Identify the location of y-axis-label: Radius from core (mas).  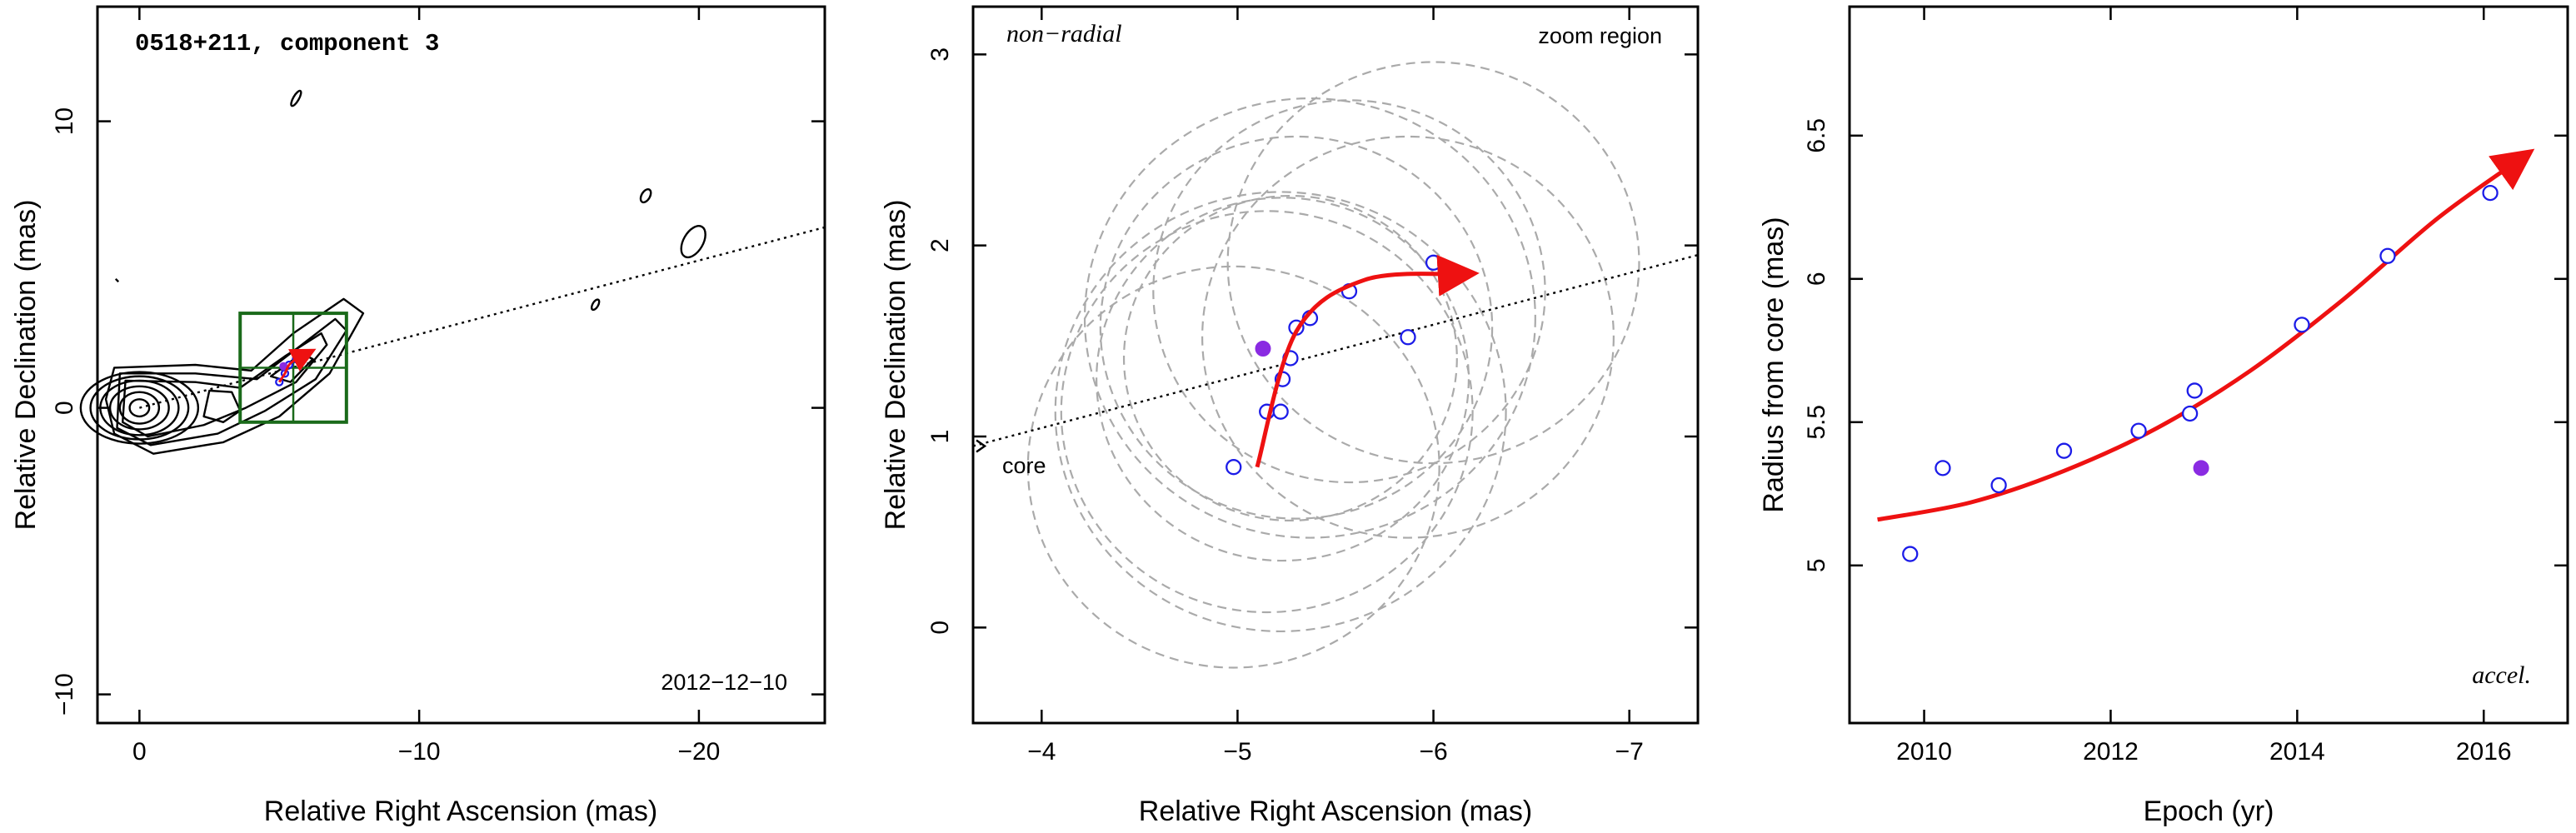
(1774, 364).